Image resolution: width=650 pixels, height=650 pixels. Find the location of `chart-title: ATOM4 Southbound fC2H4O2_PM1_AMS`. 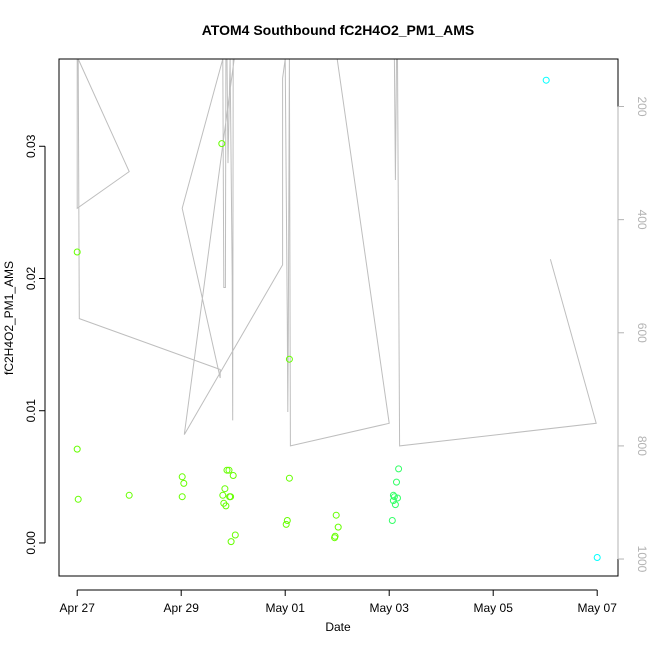

chart-title: ATOM4 Southbound fC2H4O2_PM1_AMS is located at coordinates (338, 30).